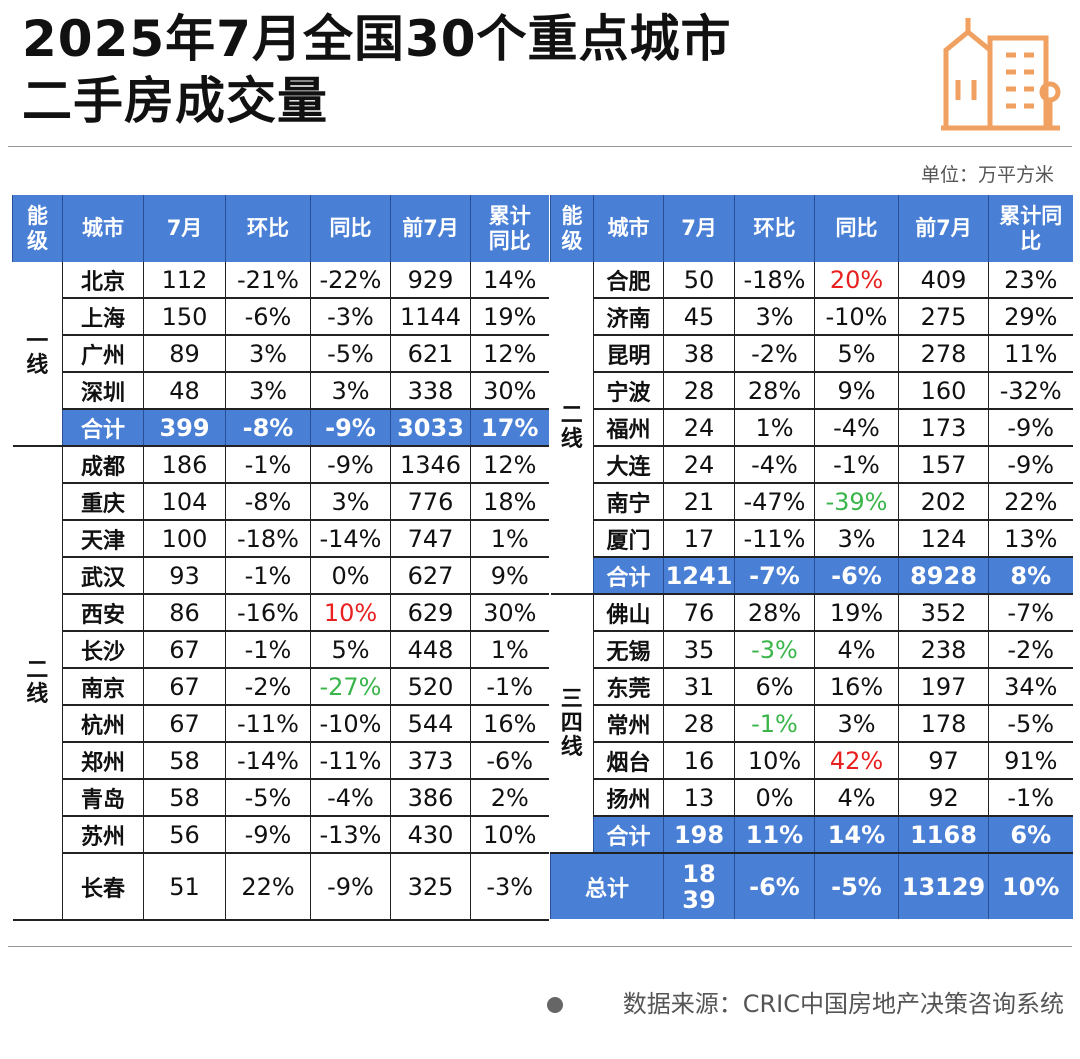 Image resolution: width=1080 pixels, height=1059 pixels. I want to click on cell-mom: -9%, so click(268, 835).